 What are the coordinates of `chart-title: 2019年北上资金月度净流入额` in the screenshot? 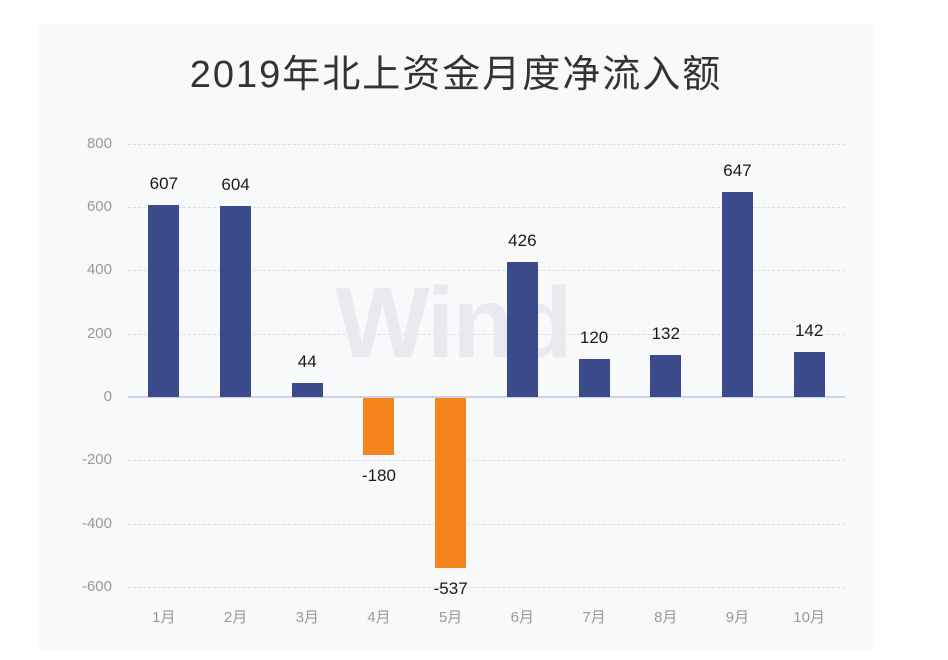 It's located at (456, 75).